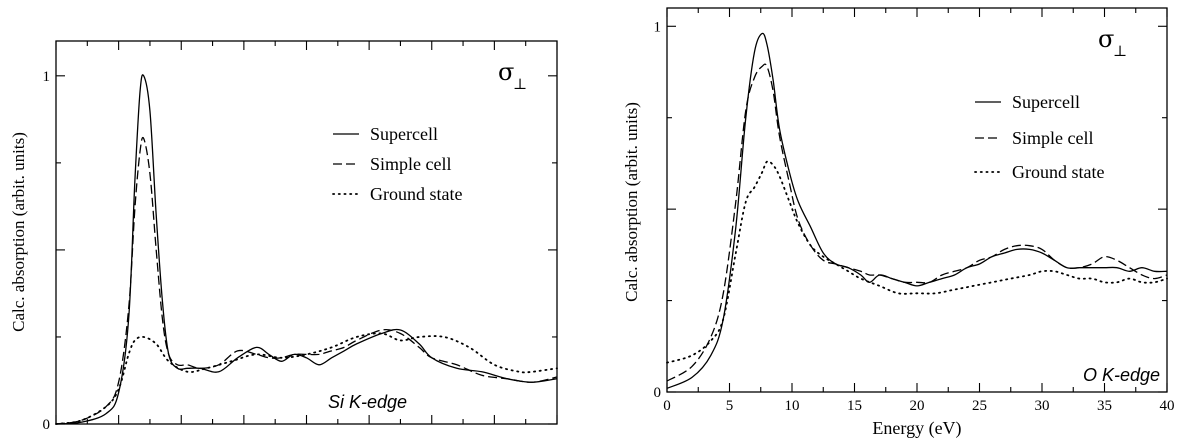 The width and height of the screenshot is (1187, 440). What do you see at coordinates (1121, 375) in the screenshot?
I see `panel-tag: O K-edge` at bounding box center [1121, 375].